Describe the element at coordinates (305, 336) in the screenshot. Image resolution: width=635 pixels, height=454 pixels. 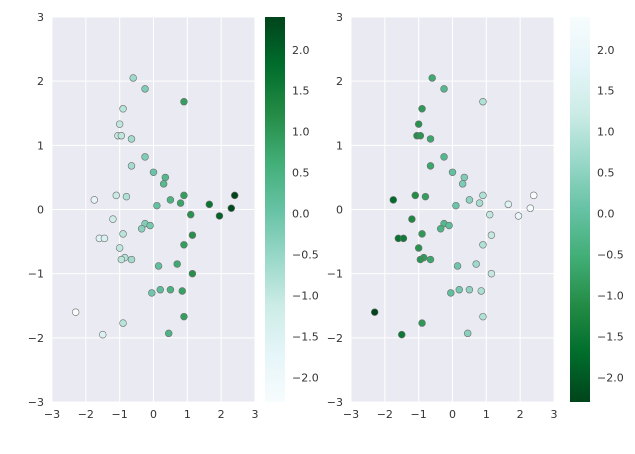
I see `colorbar-tick-label: −1.5` at that location.